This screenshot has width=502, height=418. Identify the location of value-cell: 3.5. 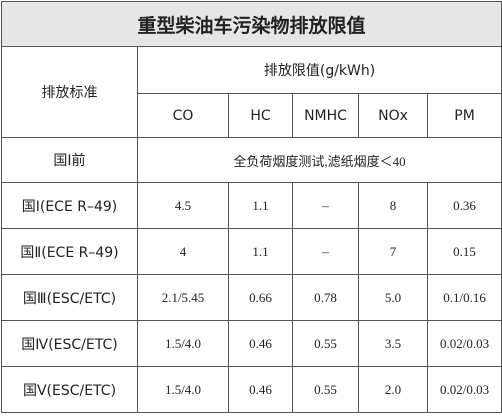
(393, 343).